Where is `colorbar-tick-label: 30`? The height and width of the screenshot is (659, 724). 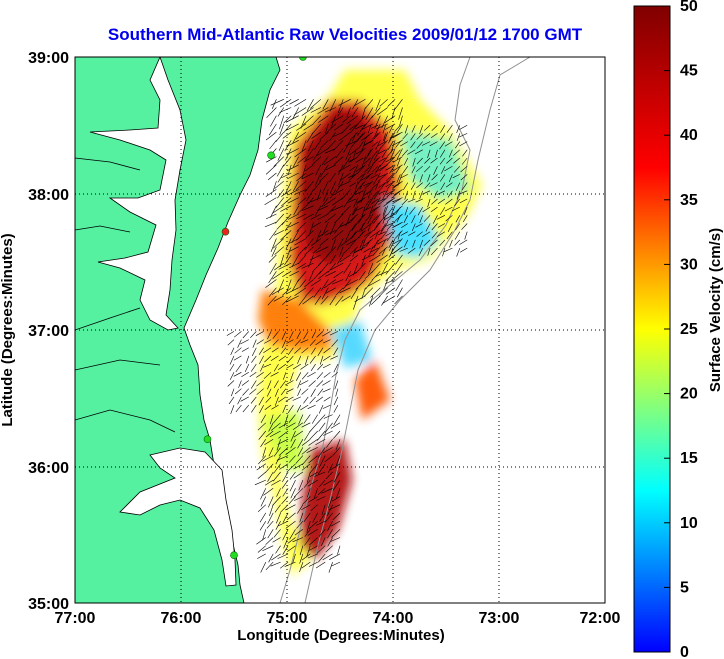
colorbar-tick-label: 30 is located at coordinates (689, 264).